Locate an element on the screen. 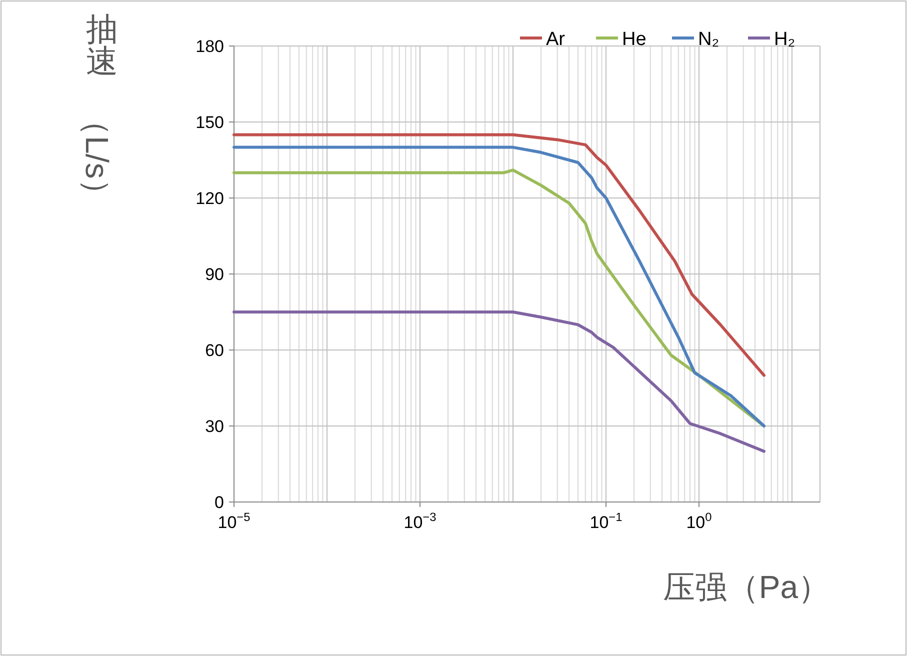 This screenshot has width=907, height=656. x-axis-title: 压强（Pa） is located at coordinates (746, 587).